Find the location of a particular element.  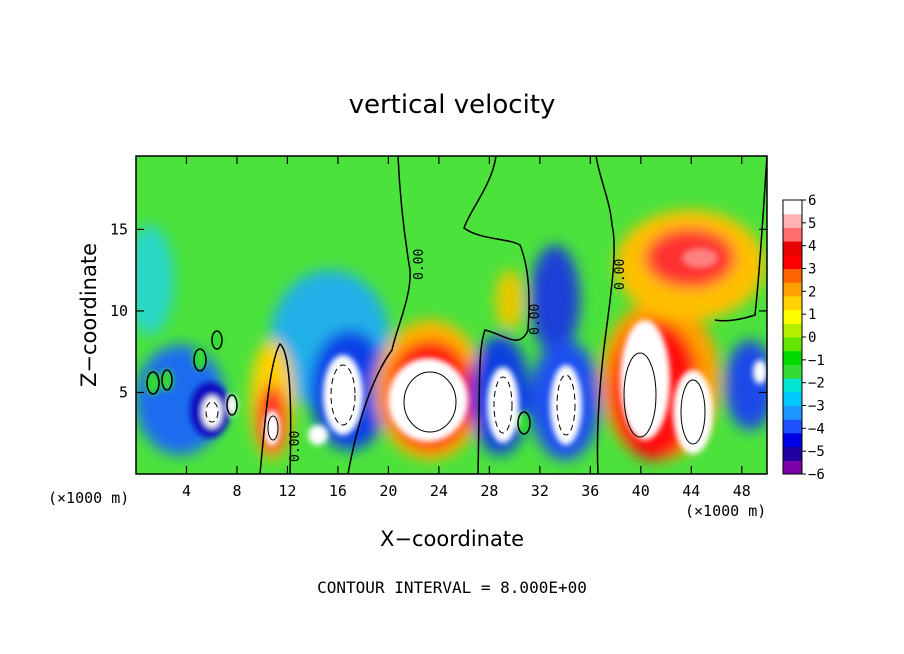

colorbar-label: −4 is located at coordinates (816, 429).